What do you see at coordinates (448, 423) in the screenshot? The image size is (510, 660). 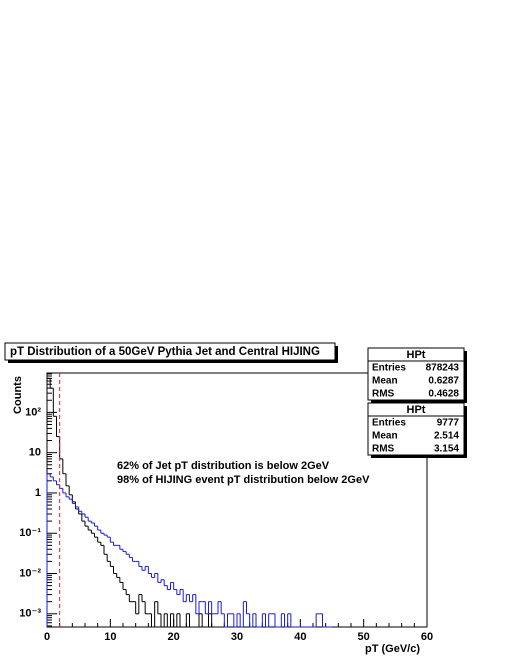 I see `stats-value: 9777` at bounding box center [448, 423].